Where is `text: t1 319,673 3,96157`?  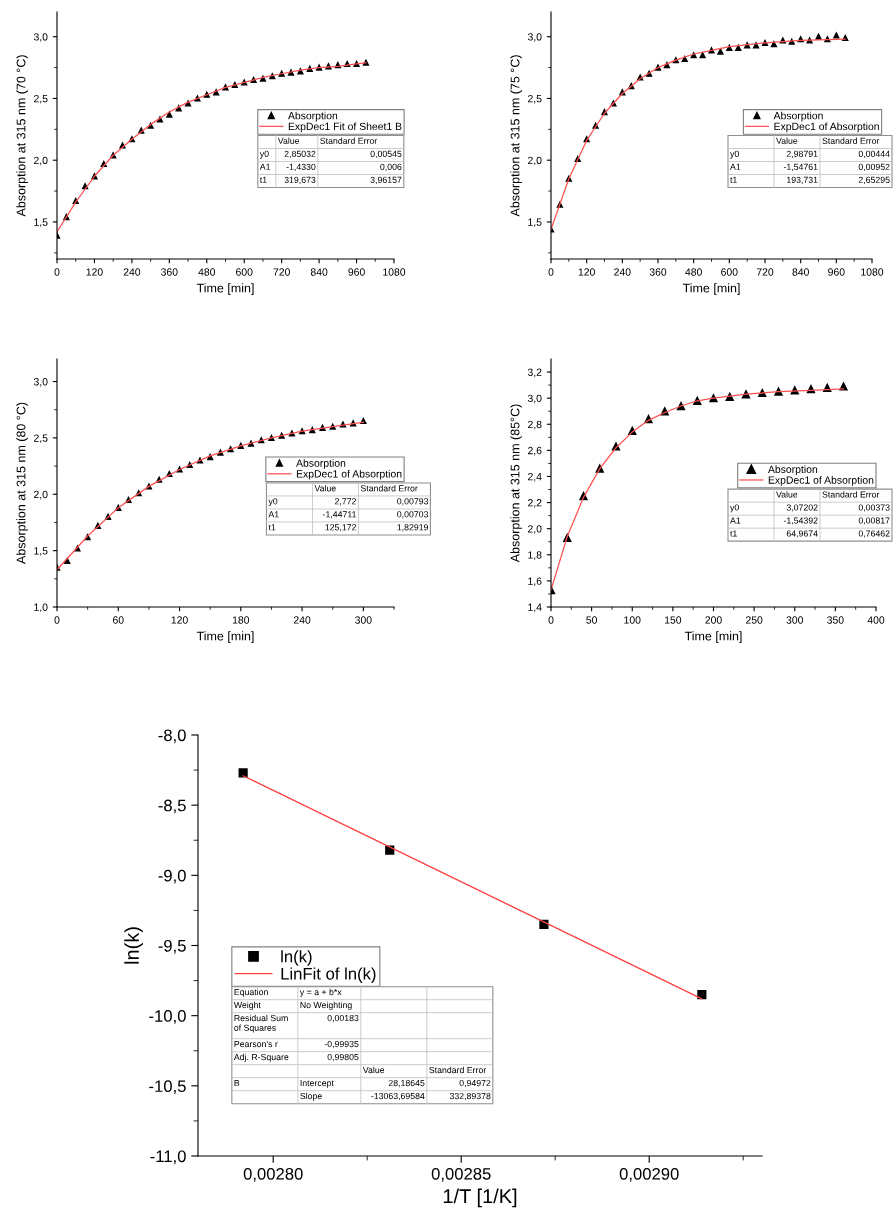
text: t1 319,673 3,96157 is located at coordinates (330, 180).